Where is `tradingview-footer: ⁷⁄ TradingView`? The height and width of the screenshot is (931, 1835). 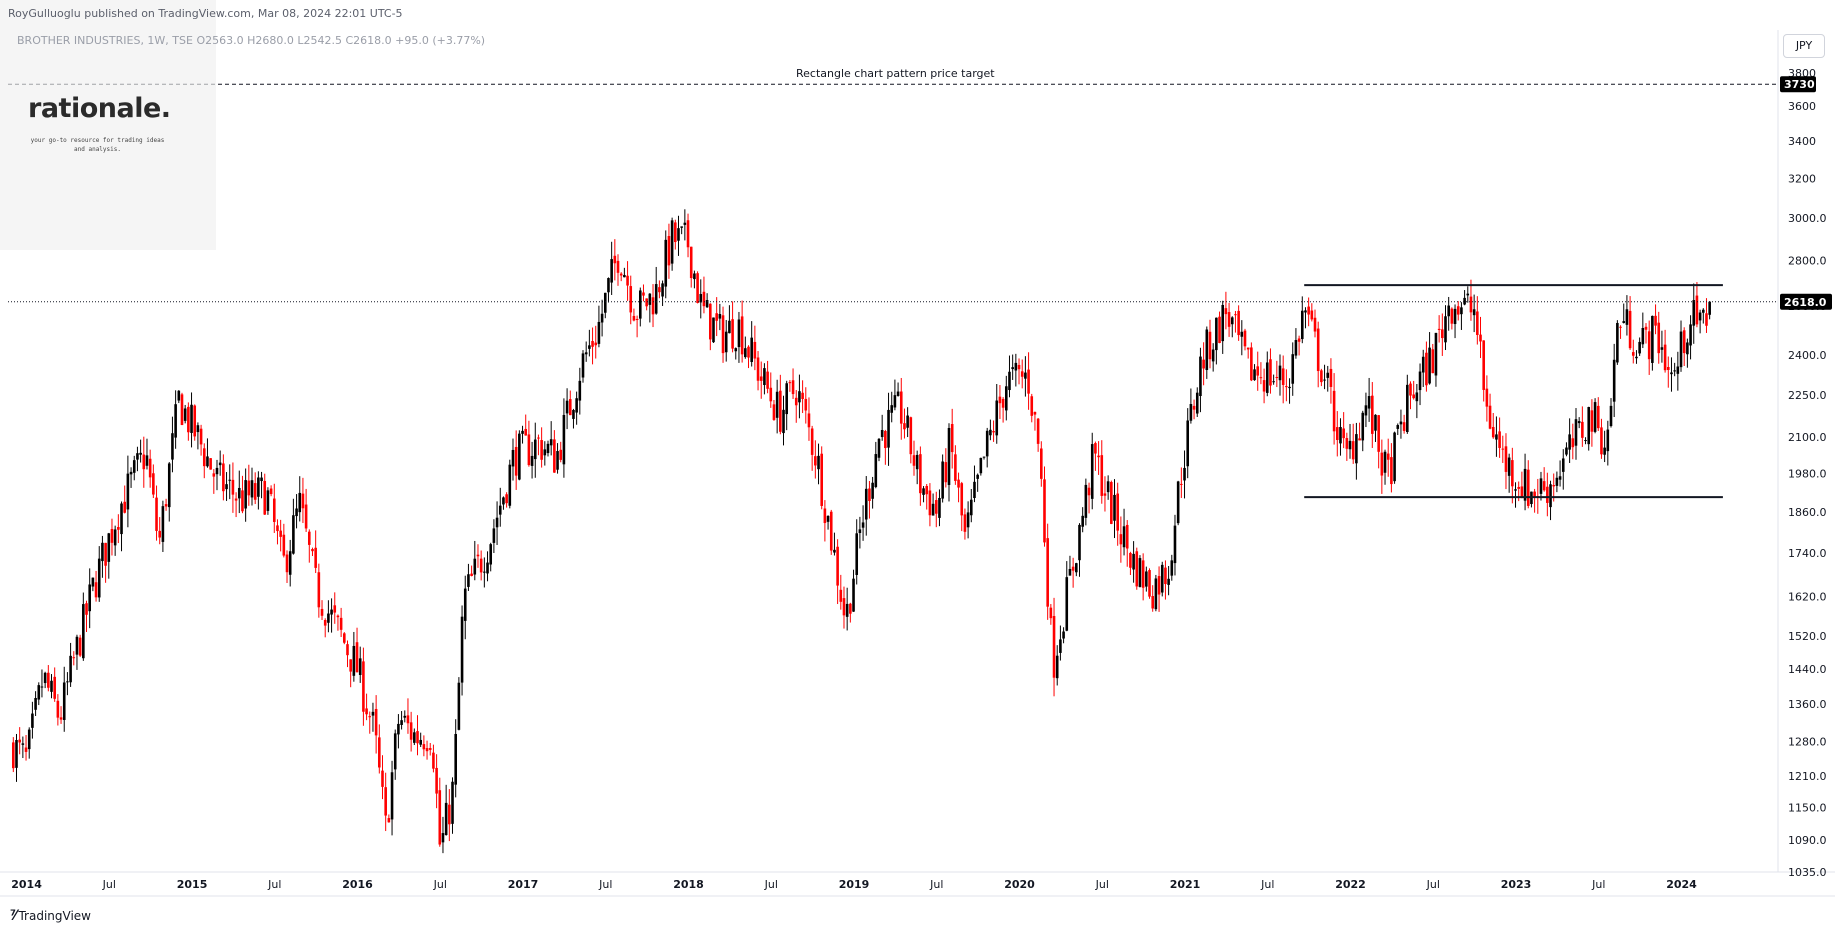 tradingview-footer: ⁷⁄ TradingView is located at coordinates (50, 916).